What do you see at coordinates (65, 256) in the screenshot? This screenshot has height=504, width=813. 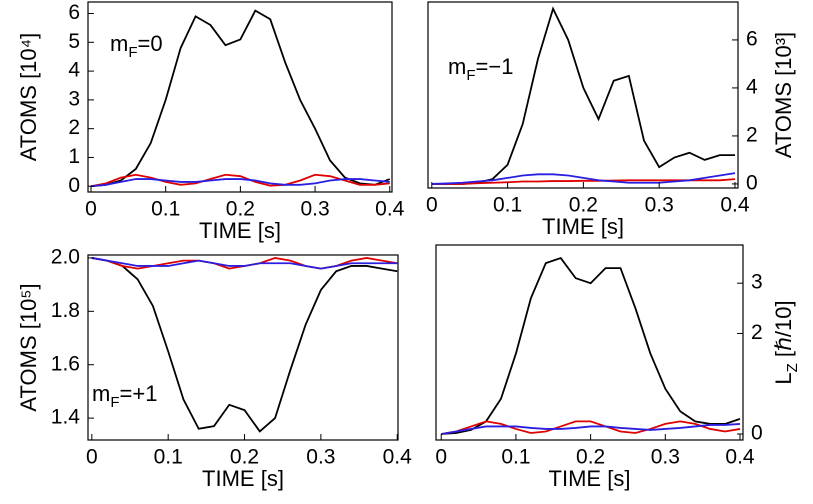 I see `y-tick-label: 2.0` at bounding box center [65, 256].